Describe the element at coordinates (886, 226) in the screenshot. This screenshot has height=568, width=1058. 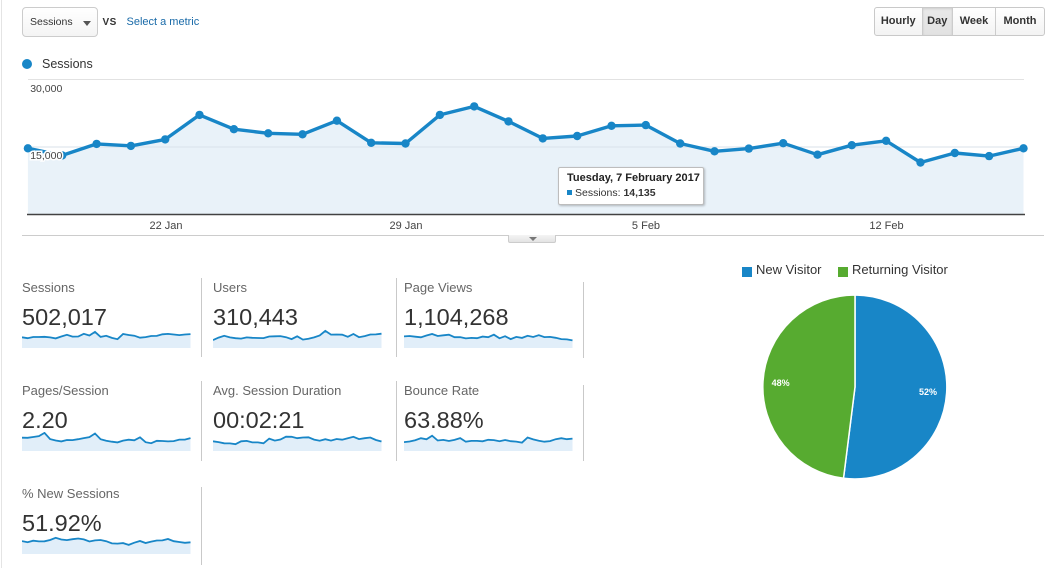
I see `svg-text: 12 Feb` at that location.